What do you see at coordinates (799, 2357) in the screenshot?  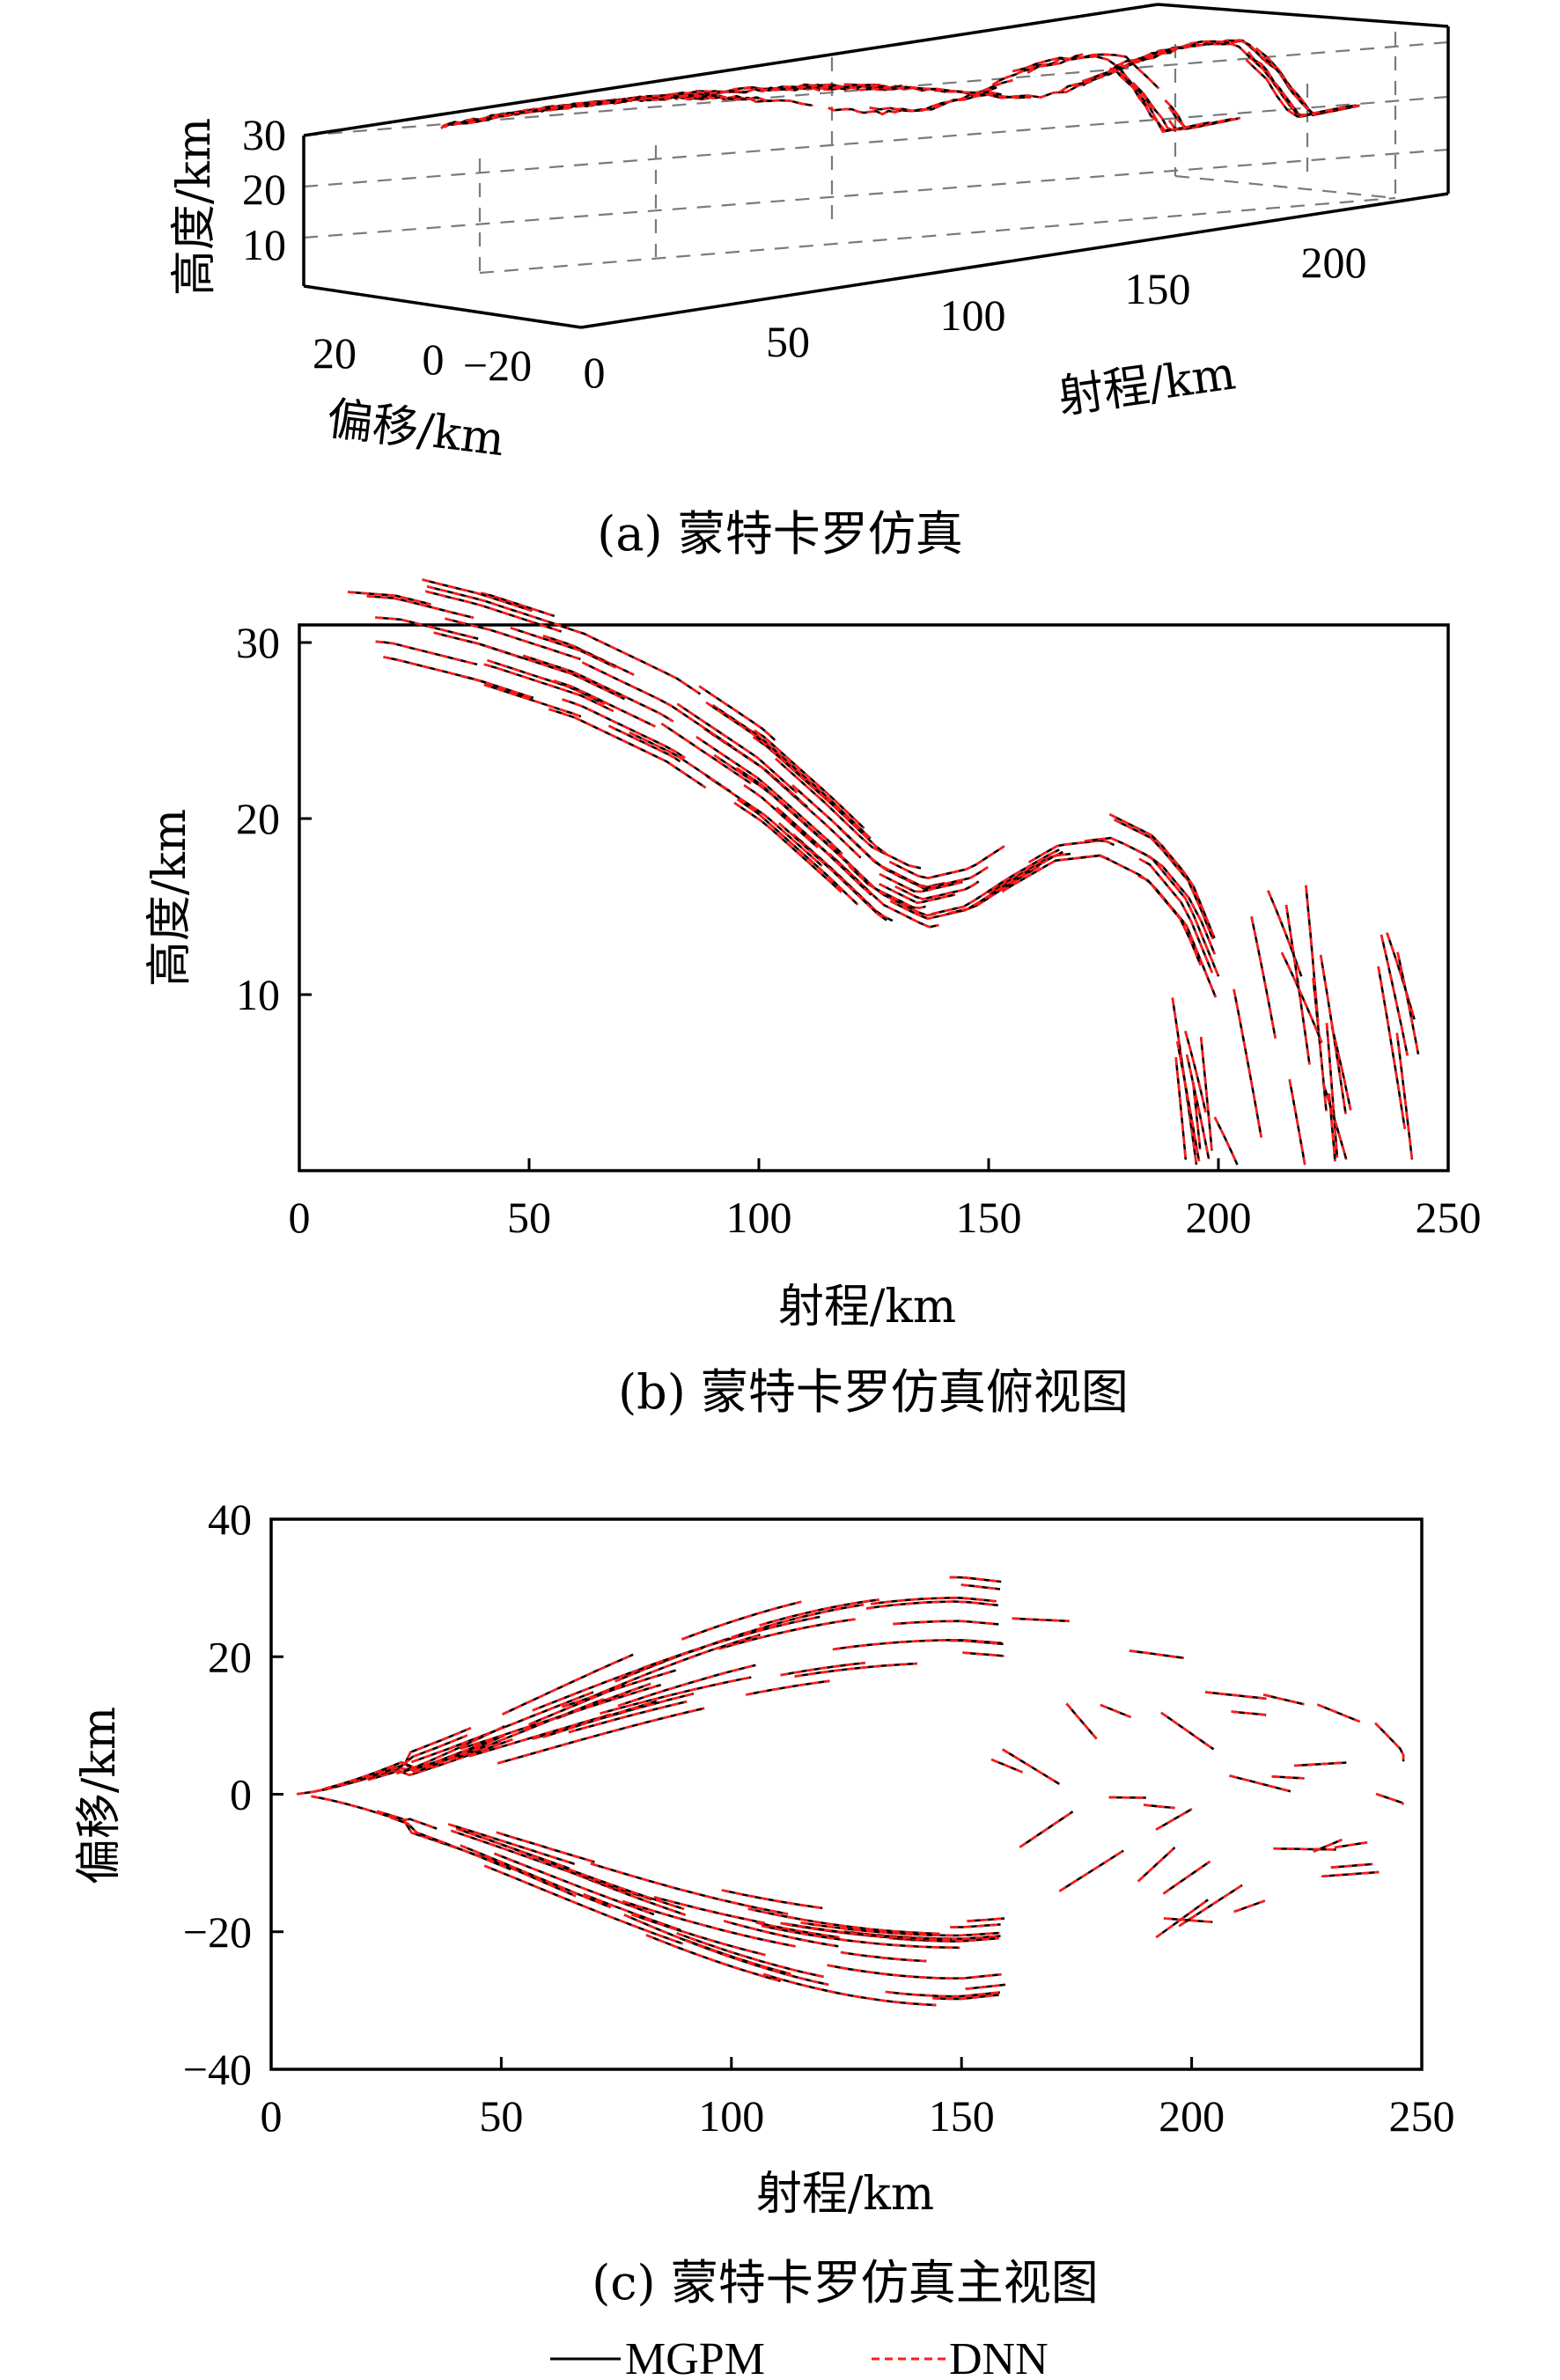 I see `legend: MGPM DNN` at bounding box center [799, 2357].